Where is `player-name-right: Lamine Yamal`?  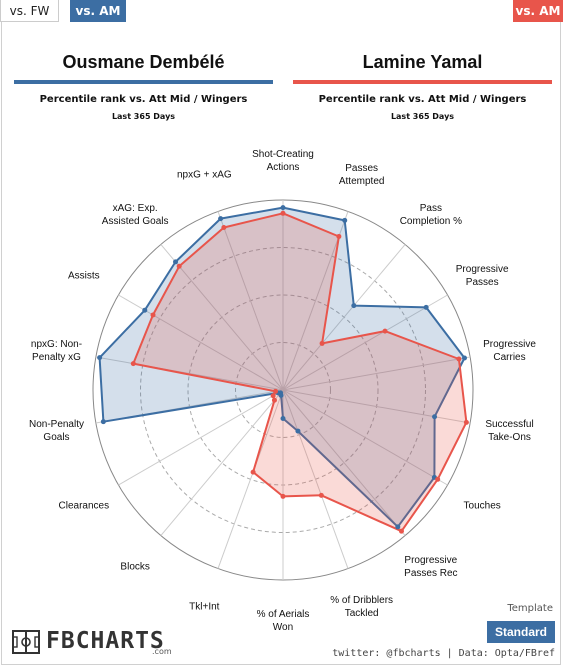 player-name-right: Lamine Yamal is located at coordinates (422, 62).